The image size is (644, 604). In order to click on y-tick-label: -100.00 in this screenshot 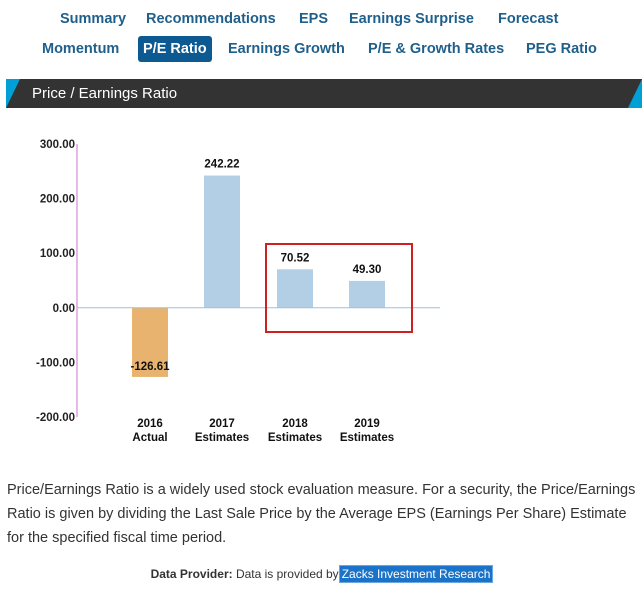, I will do `click(55, 363)`.